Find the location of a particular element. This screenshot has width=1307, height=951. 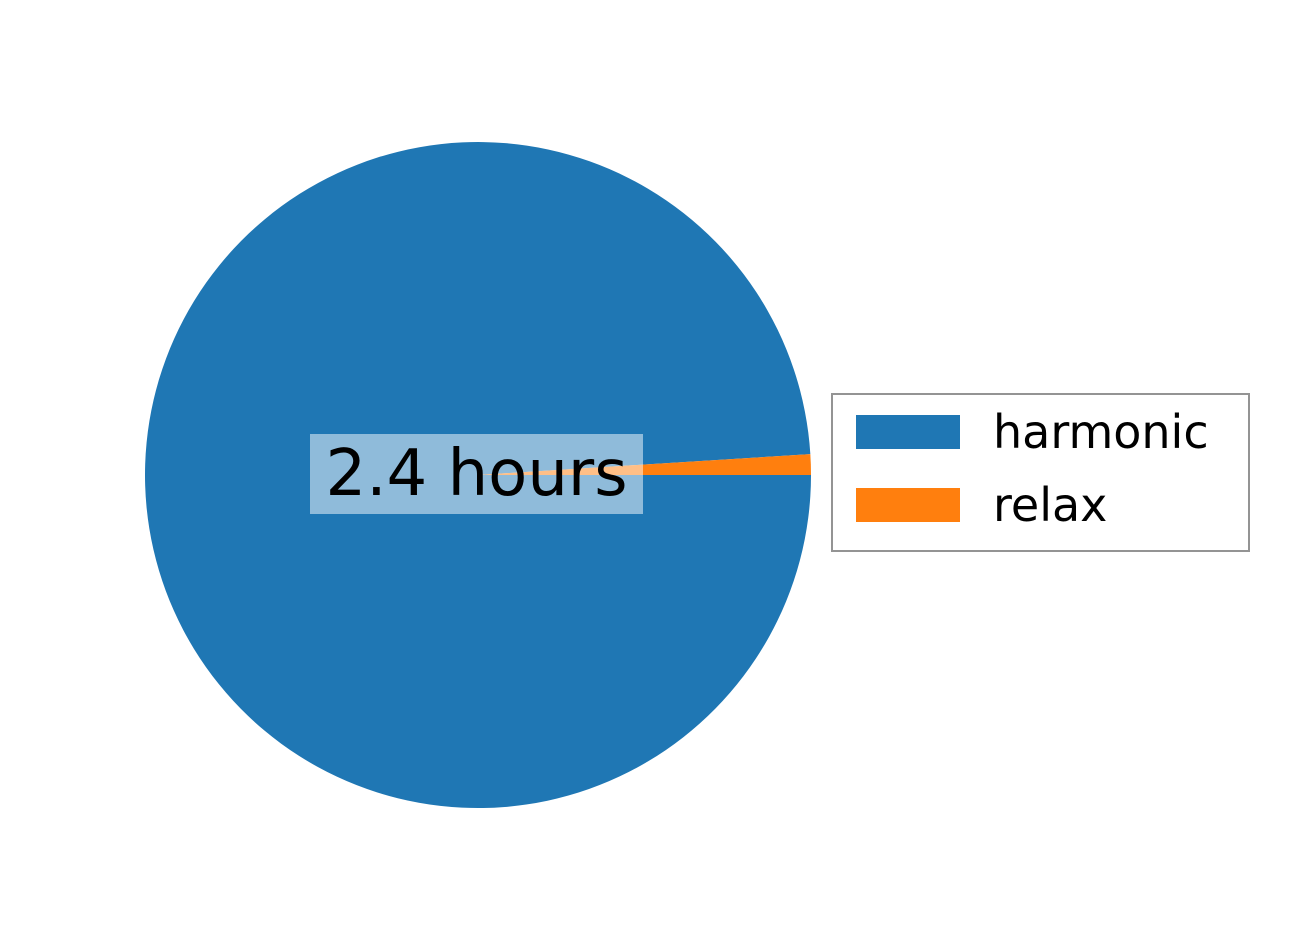

legend-item-harmonic: harmonic is located at coordinates (1040, 432).